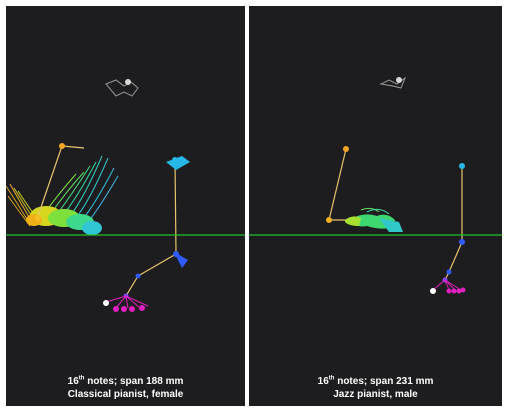  Describe the element at coordinates (125, 381) in the screenshot. I see `left-caption-line1: 16th notes; span 188 mm` at that location.